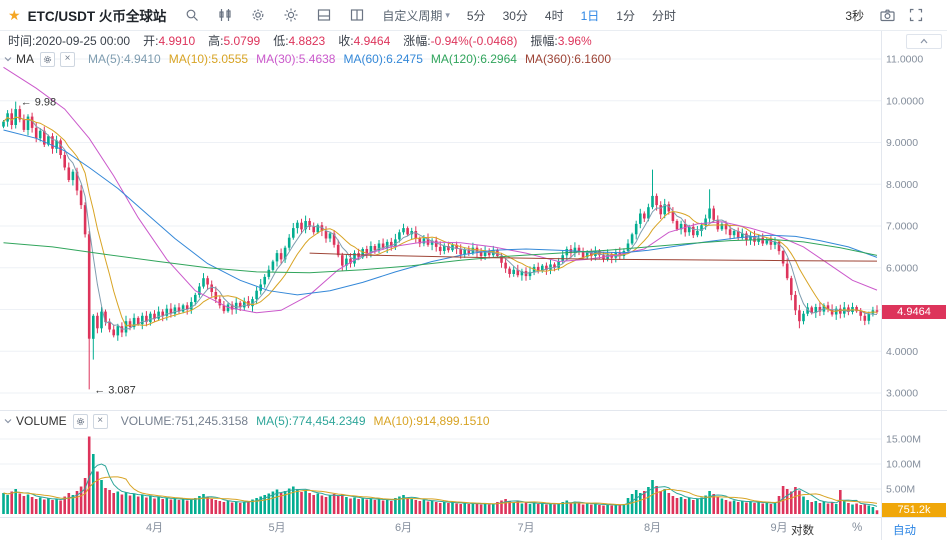  What do you see at coordinates (567, 59) in the screenshot?
I see `ma360-value: MA(360):6.1600` at bounding box center [567, 59].